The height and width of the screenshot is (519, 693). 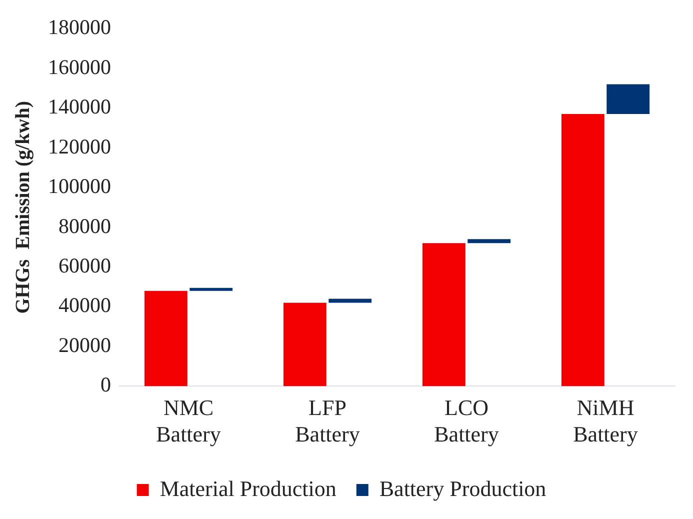 What do you see at coordinates (23, 207) in the screenshot?
I see `y-axis-title: GHGs Emission (g/kwh)` at bounding box center [23, 207].